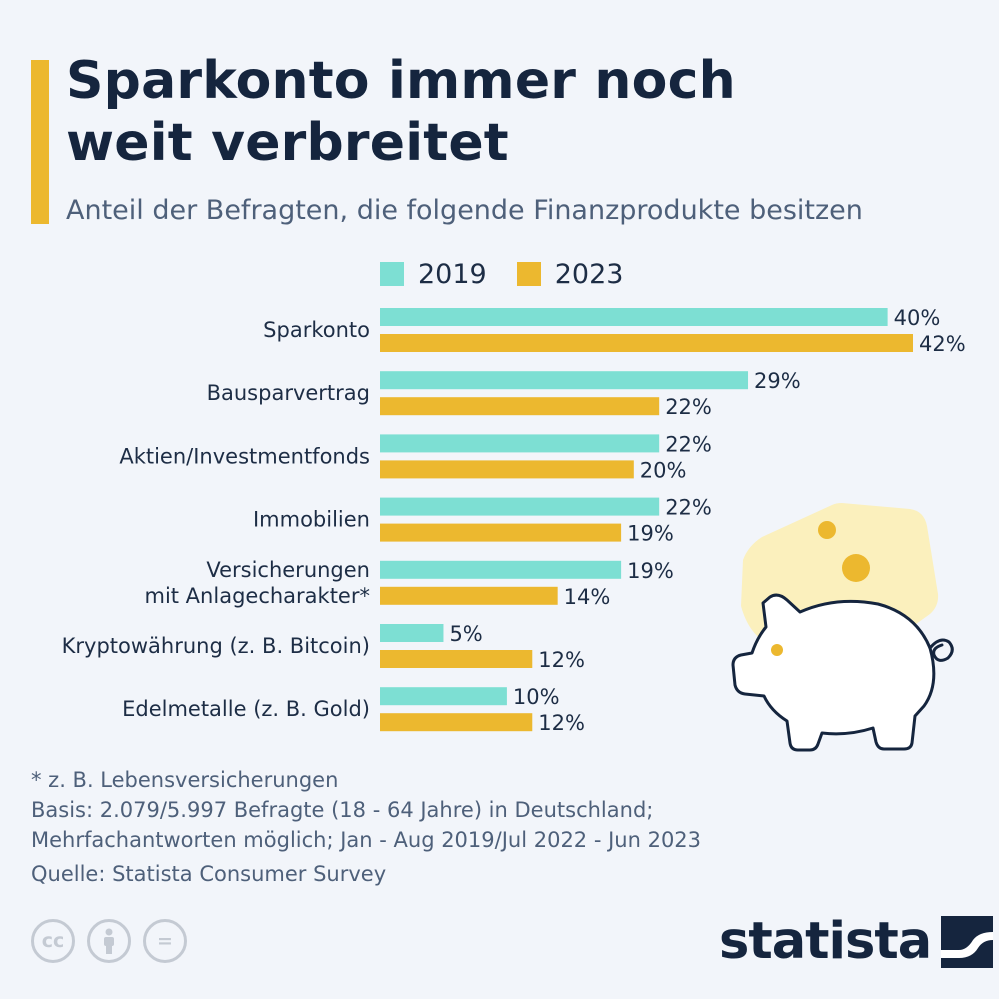  What do you see at coordinates (587, 597) in the screenshot?
I see `value-label-2023-4: 14%` at bounding box center [587, 597].